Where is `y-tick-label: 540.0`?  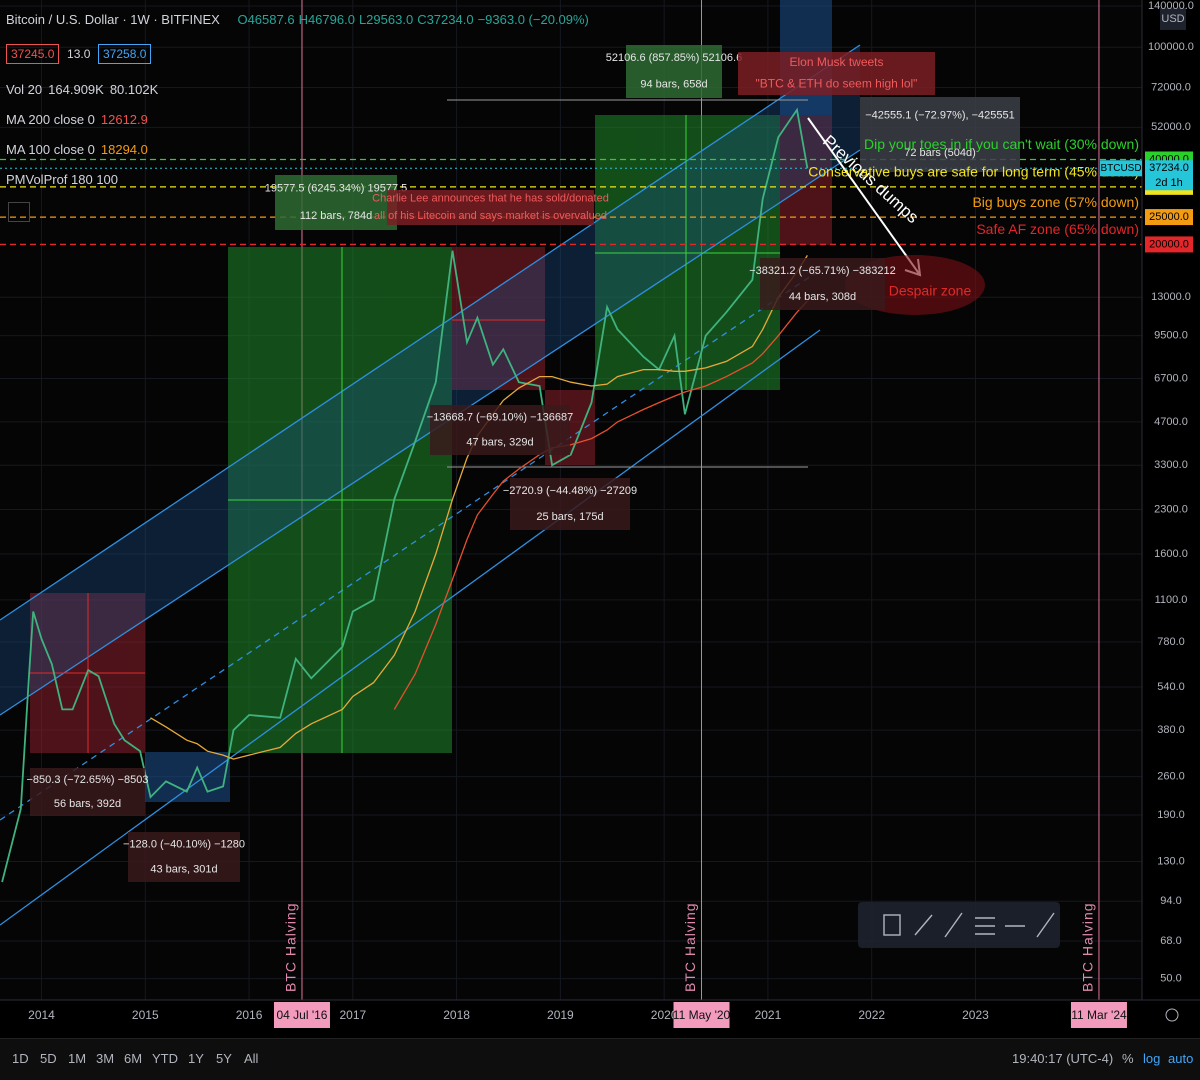
y-tick-label: 540.0 is located at coordinates (1171, 687).